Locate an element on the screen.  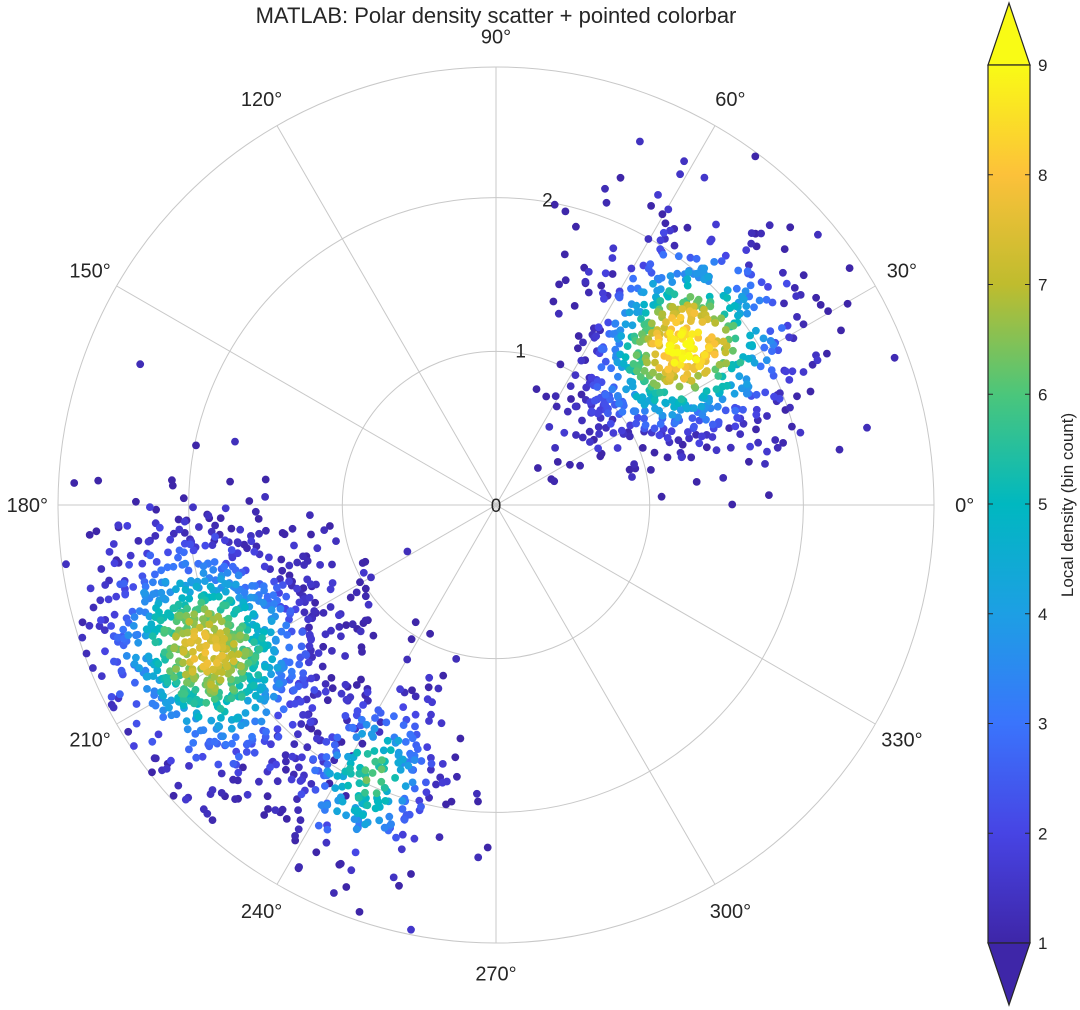
colorbar-tick-label: 4 is located at coordinates (1042, 614).